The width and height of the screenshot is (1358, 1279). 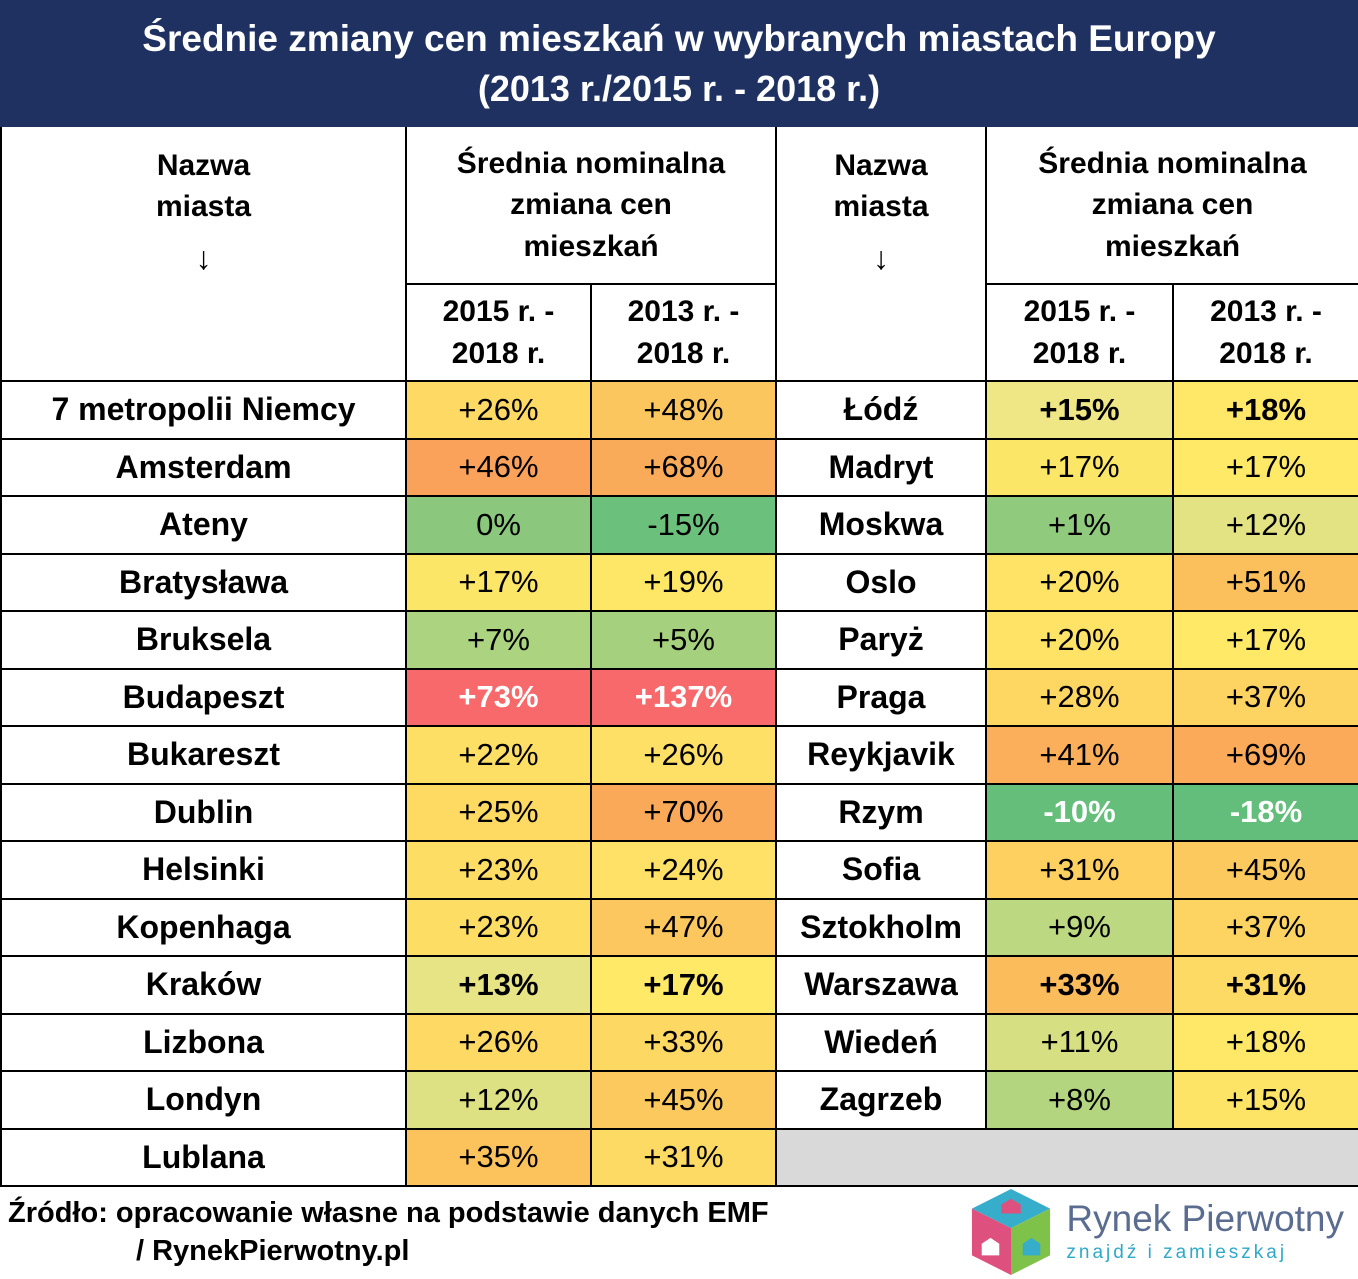 What do you see at coordinates (1080, 928) in the screenshot?
I see `value-2015-2018: +9%` at bounding box center [1080, 928].